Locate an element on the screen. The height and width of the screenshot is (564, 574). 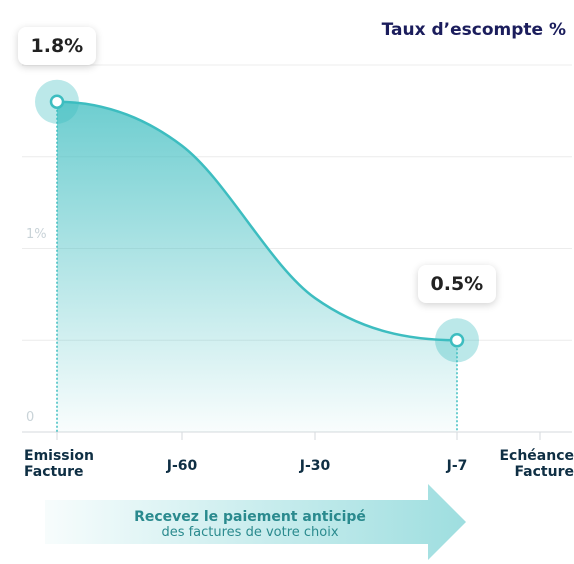
x-tick-label: J-7 is located at coordinates (457, 466).